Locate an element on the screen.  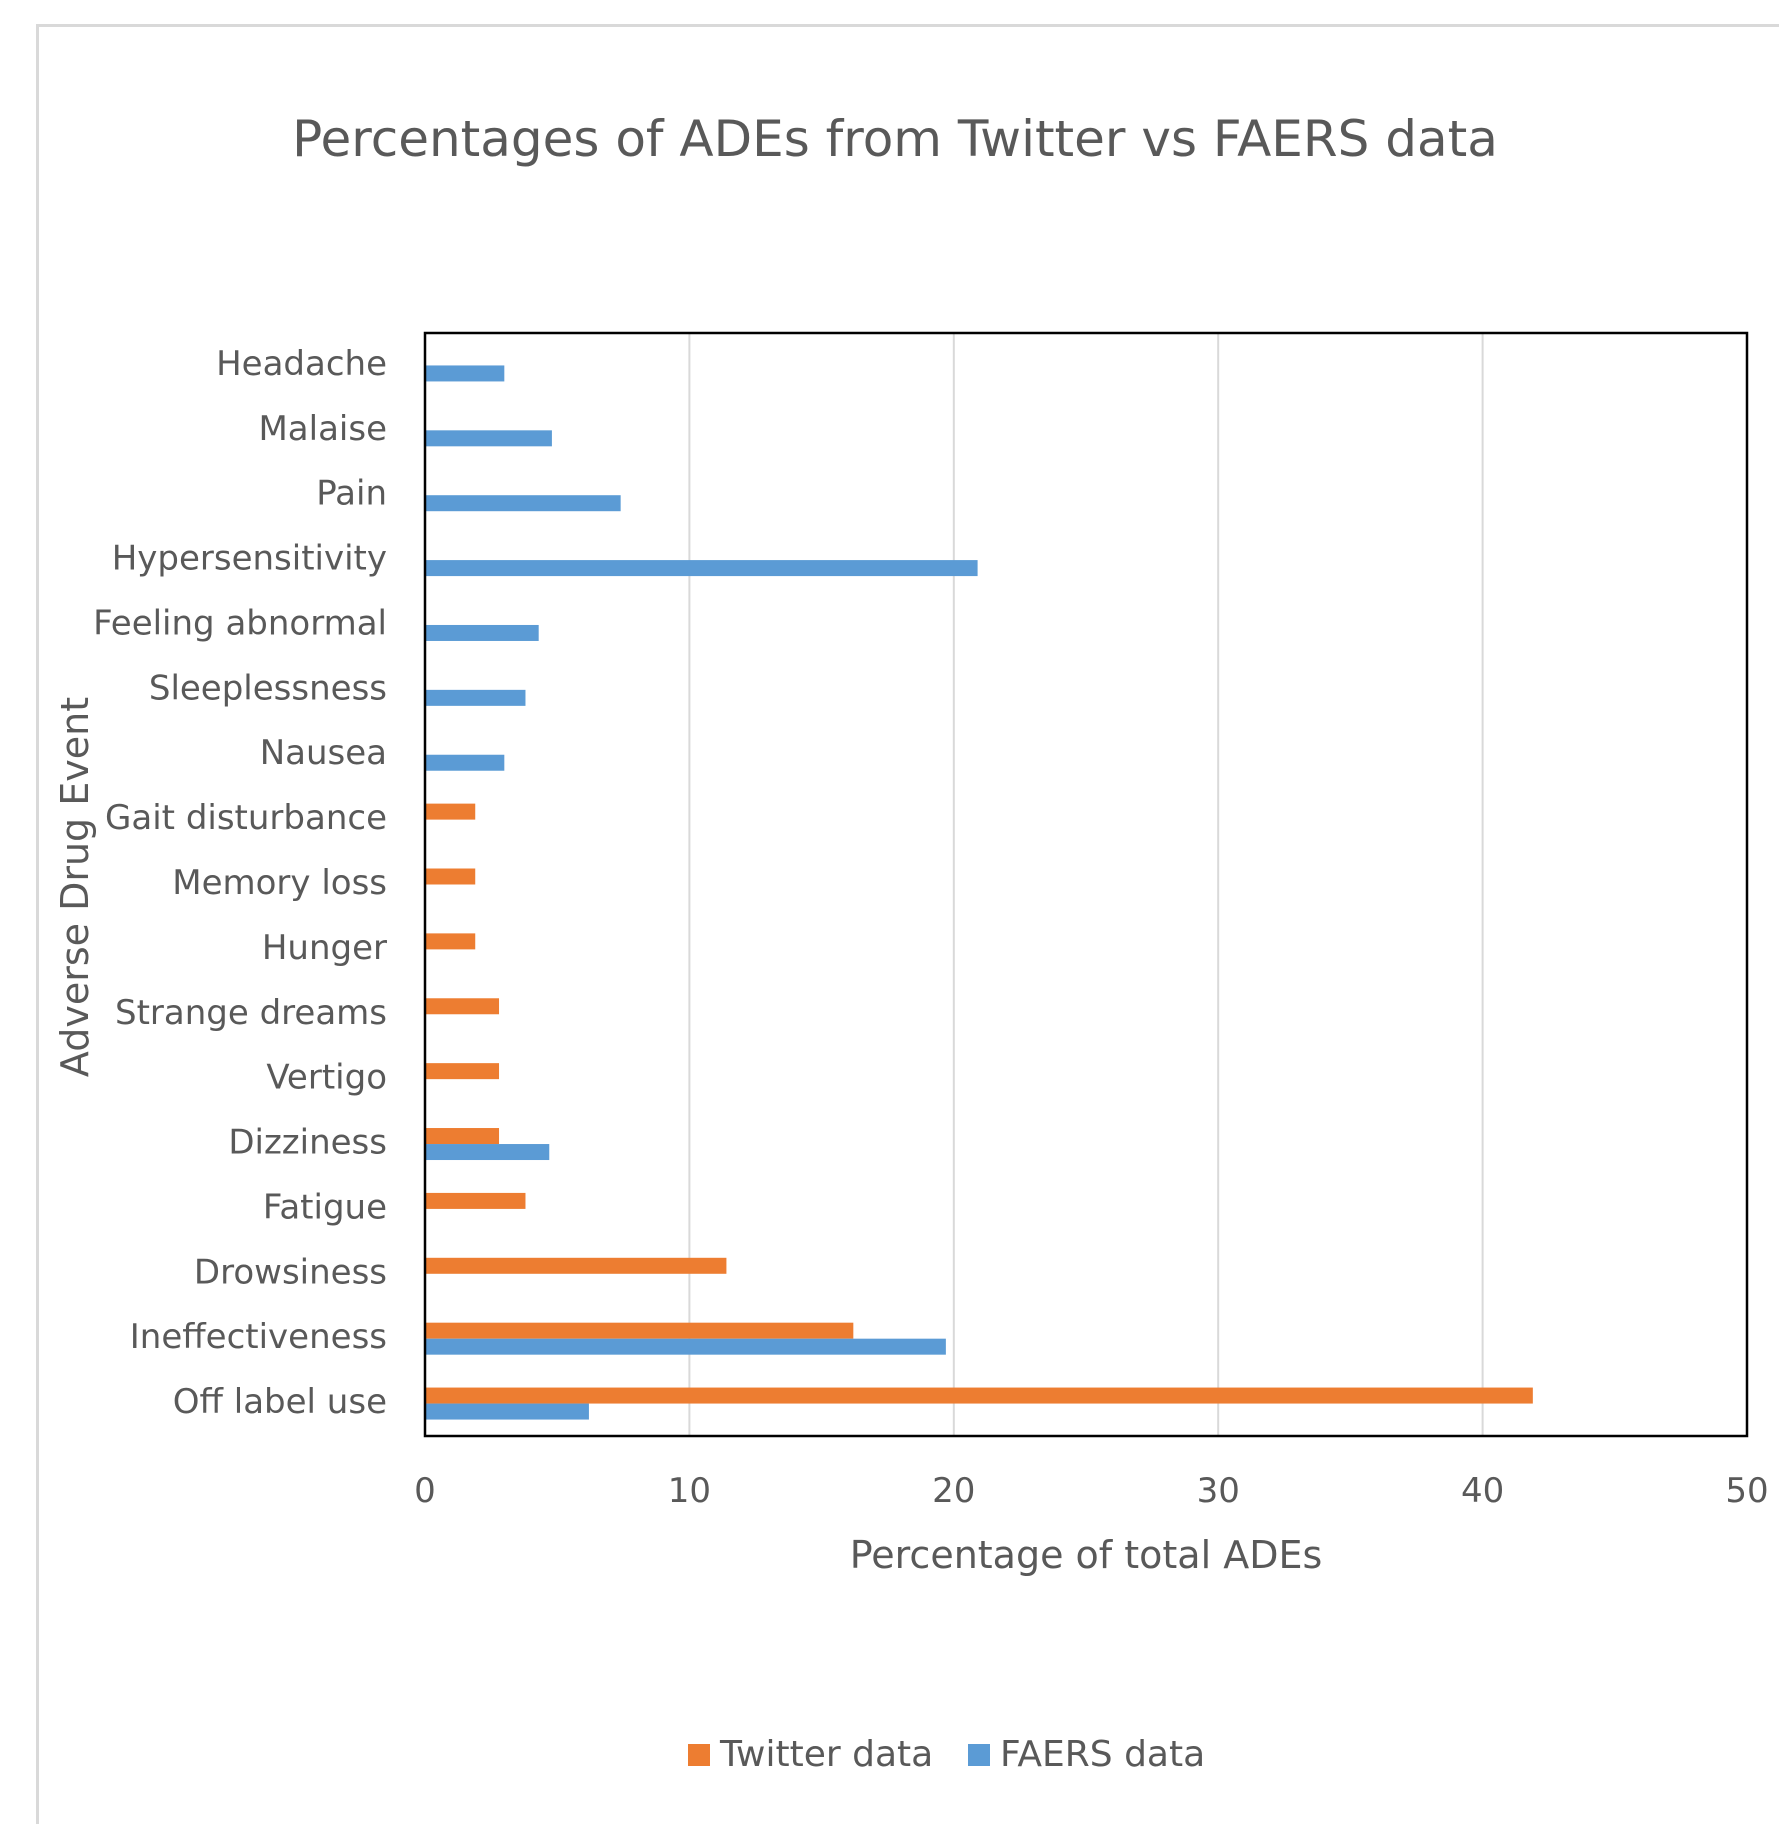
x-tick-label: 0 is located at coordinates (425, 1491).